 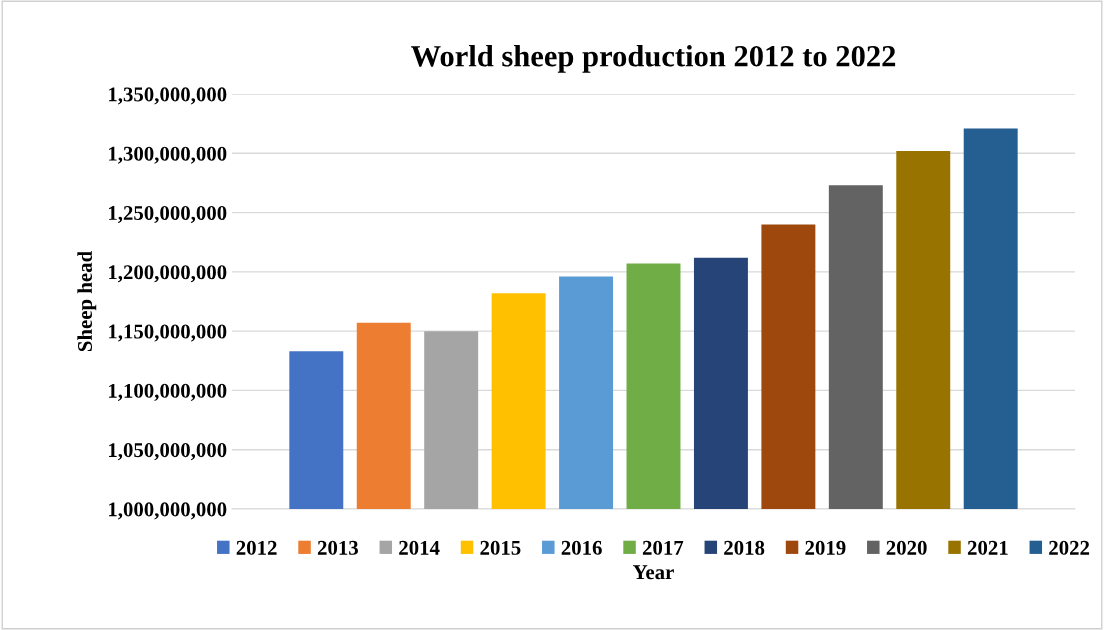 What do you see at coordinates (87, 301) in the screenshot?
I see `y-axis-title: Sheep head` at bounding box center [87, 301].